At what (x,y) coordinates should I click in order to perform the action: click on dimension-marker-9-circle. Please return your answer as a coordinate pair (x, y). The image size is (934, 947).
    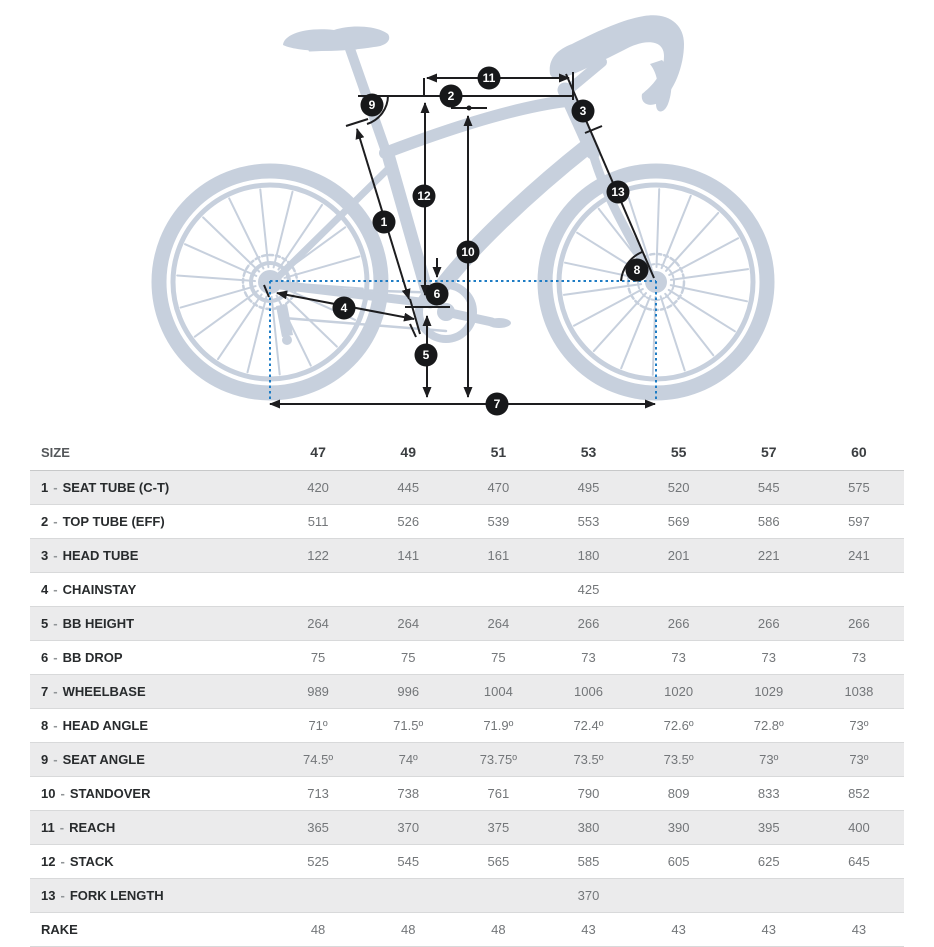
    Looking at the image, I should click on (372, 105).